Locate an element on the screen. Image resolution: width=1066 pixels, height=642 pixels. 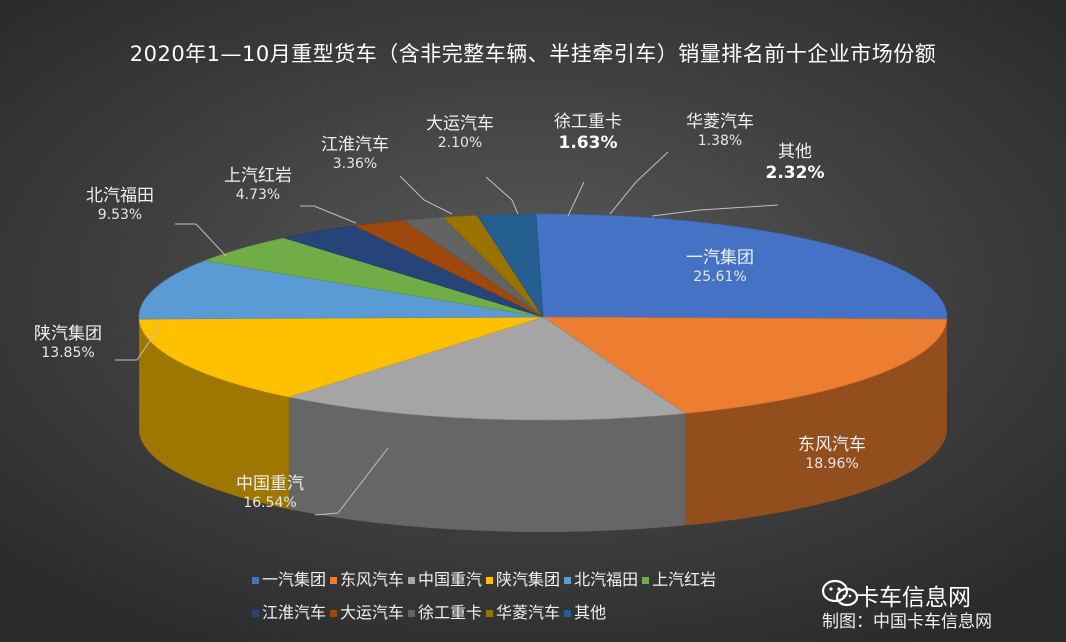
legend-item-一汽集团: 一汽集团 is located at coordinates (289, 578).